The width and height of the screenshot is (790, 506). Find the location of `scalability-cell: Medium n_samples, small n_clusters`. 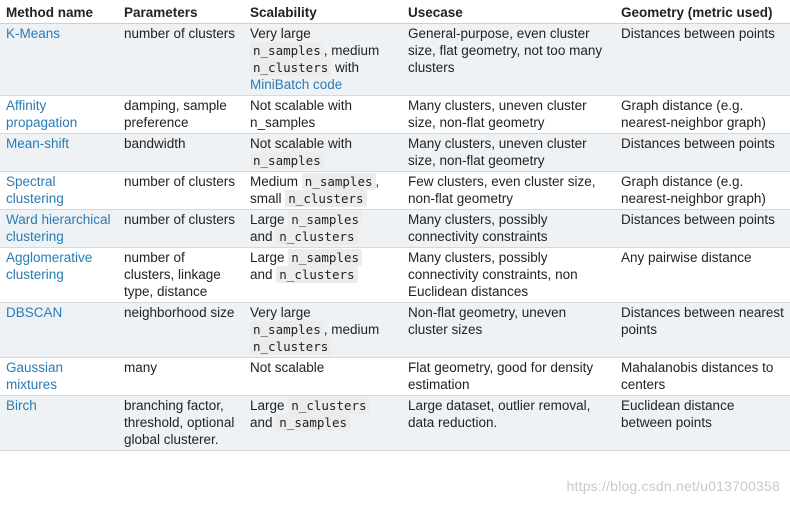

scalability-cell: Medium n_samples, small n_clusters is located at coordinates (323, 190).